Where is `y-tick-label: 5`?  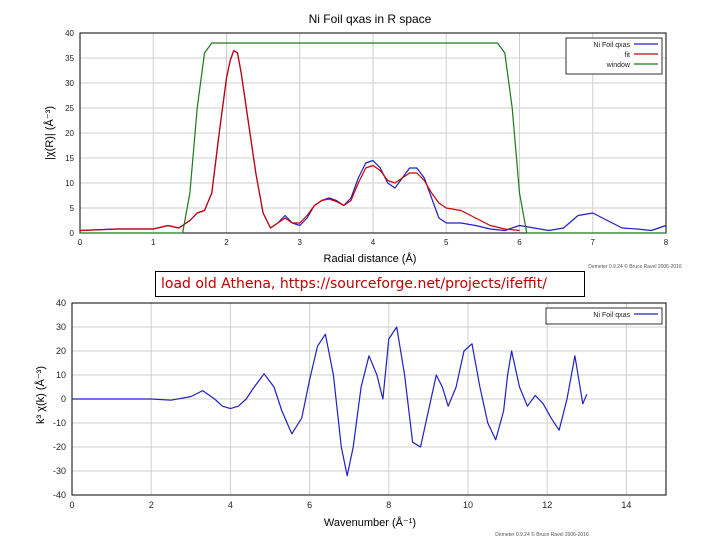
y-tick-label: 5 is located at coordinates (72, 208).